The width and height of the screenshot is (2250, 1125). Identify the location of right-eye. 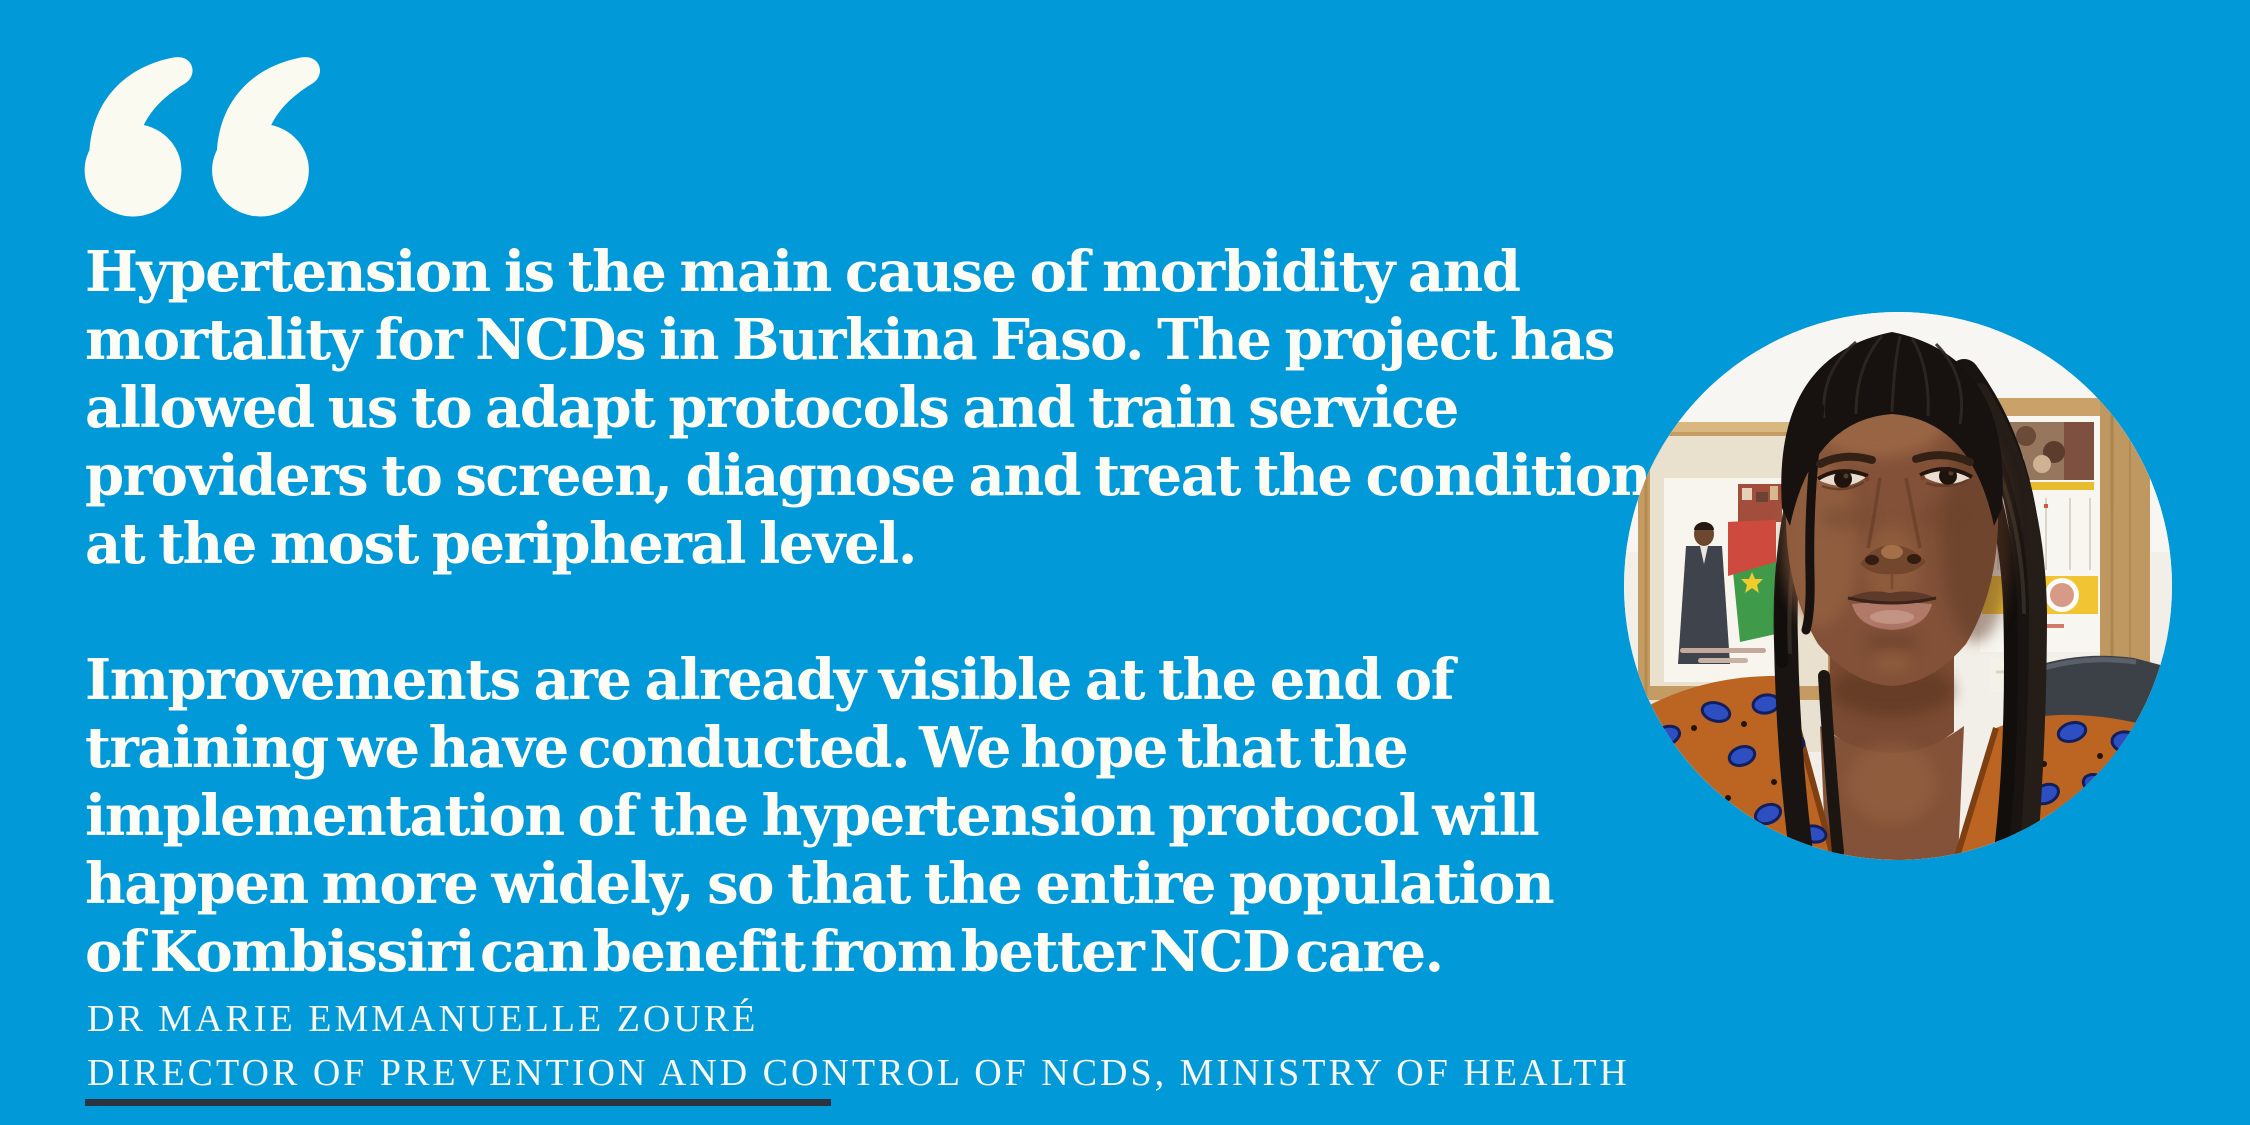
(1946, 477).